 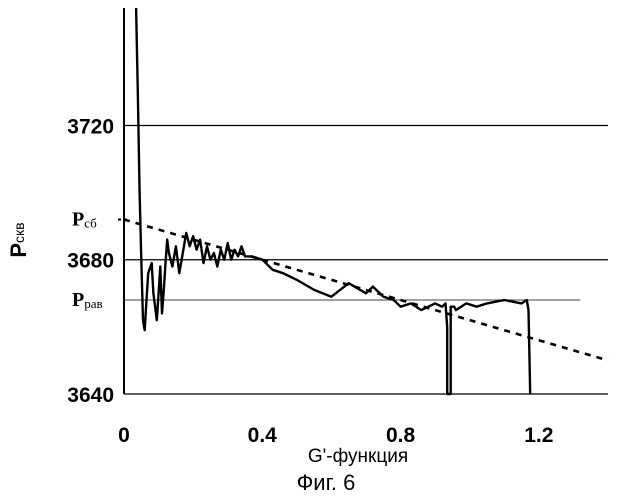 What do you see at coordinates (84, 219) in the screenshot?
I see `label-closure-pressure: Pсб` at bounding box center [84, 219].